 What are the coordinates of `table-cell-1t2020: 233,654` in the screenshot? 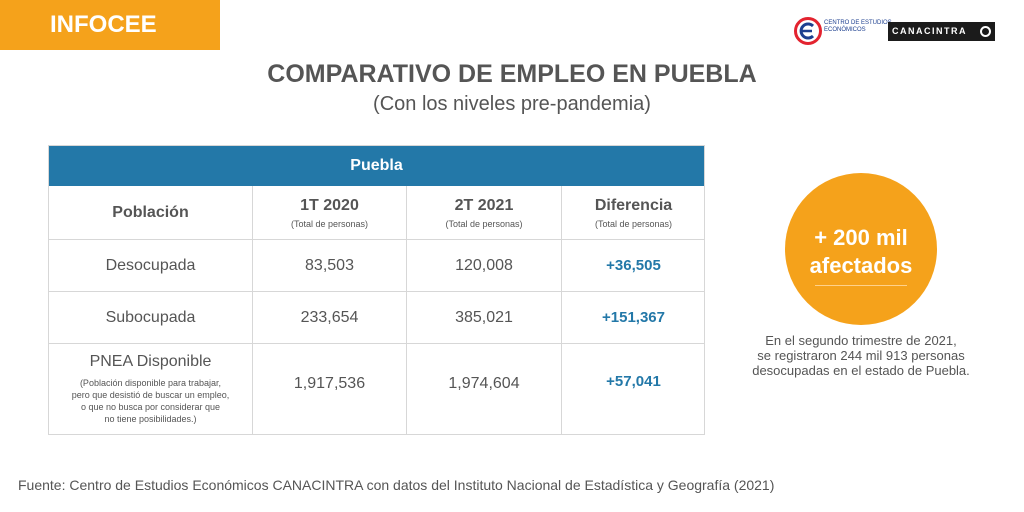 It's located at (329, 317).